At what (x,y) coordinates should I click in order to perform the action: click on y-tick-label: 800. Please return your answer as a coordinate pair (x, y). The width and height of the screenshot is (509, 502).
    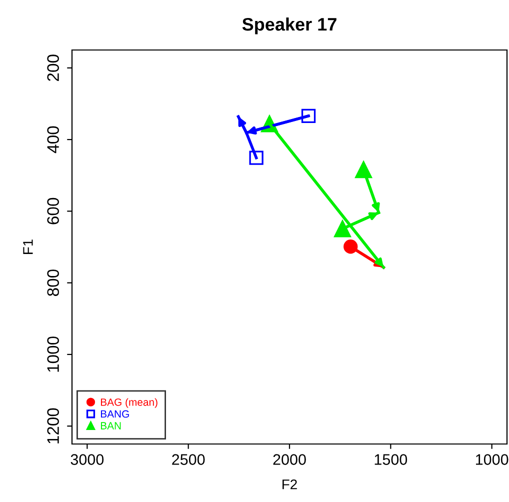
    Looking at the image, I should click on (53, 283).